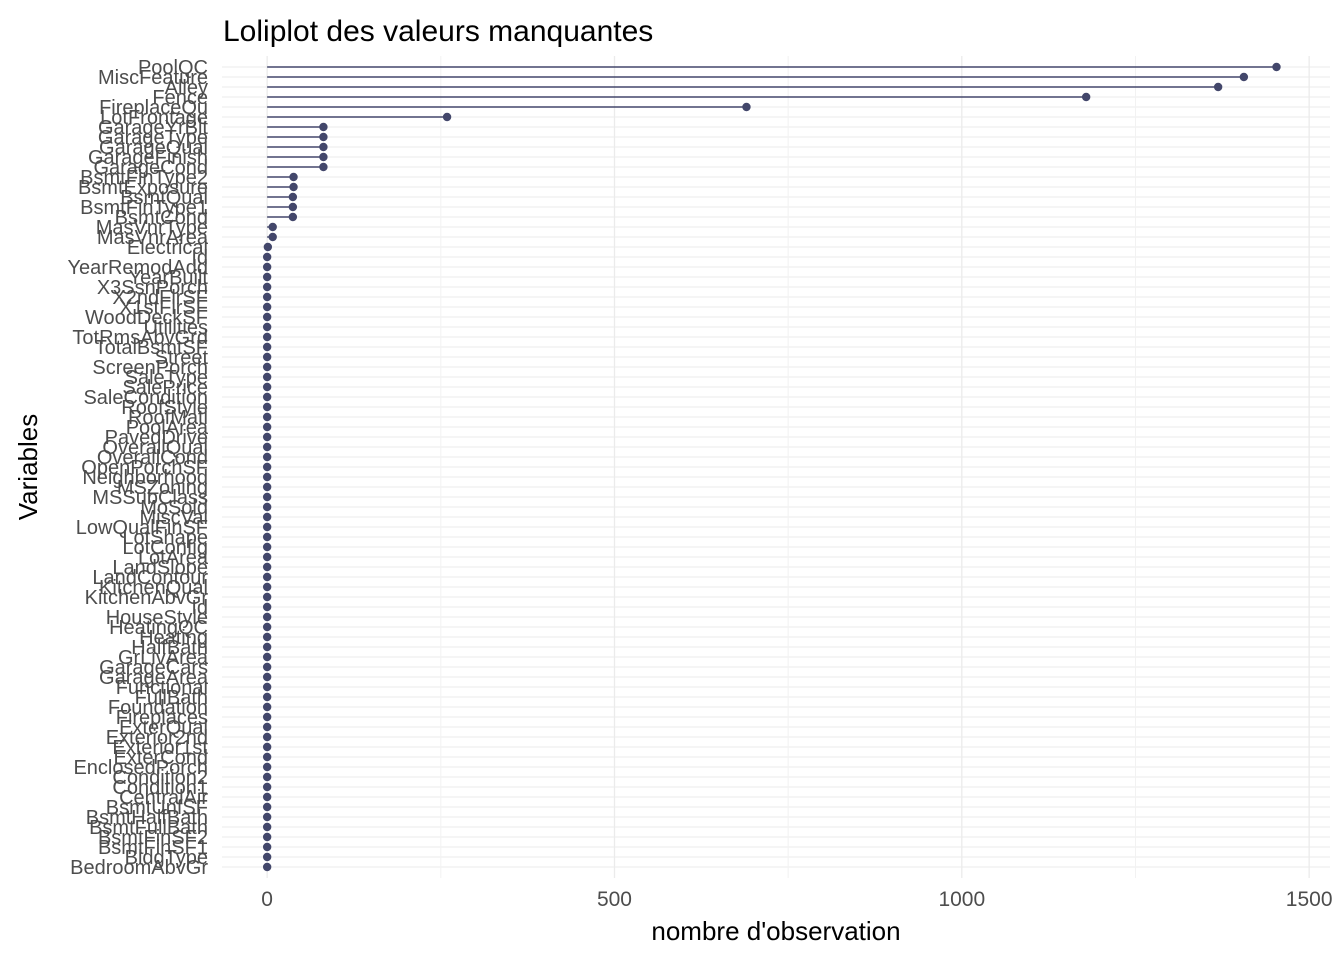 This screenshot has height=960, width=1344. I want to click on y-tick-label: MasVnrType, so click(152, 228).